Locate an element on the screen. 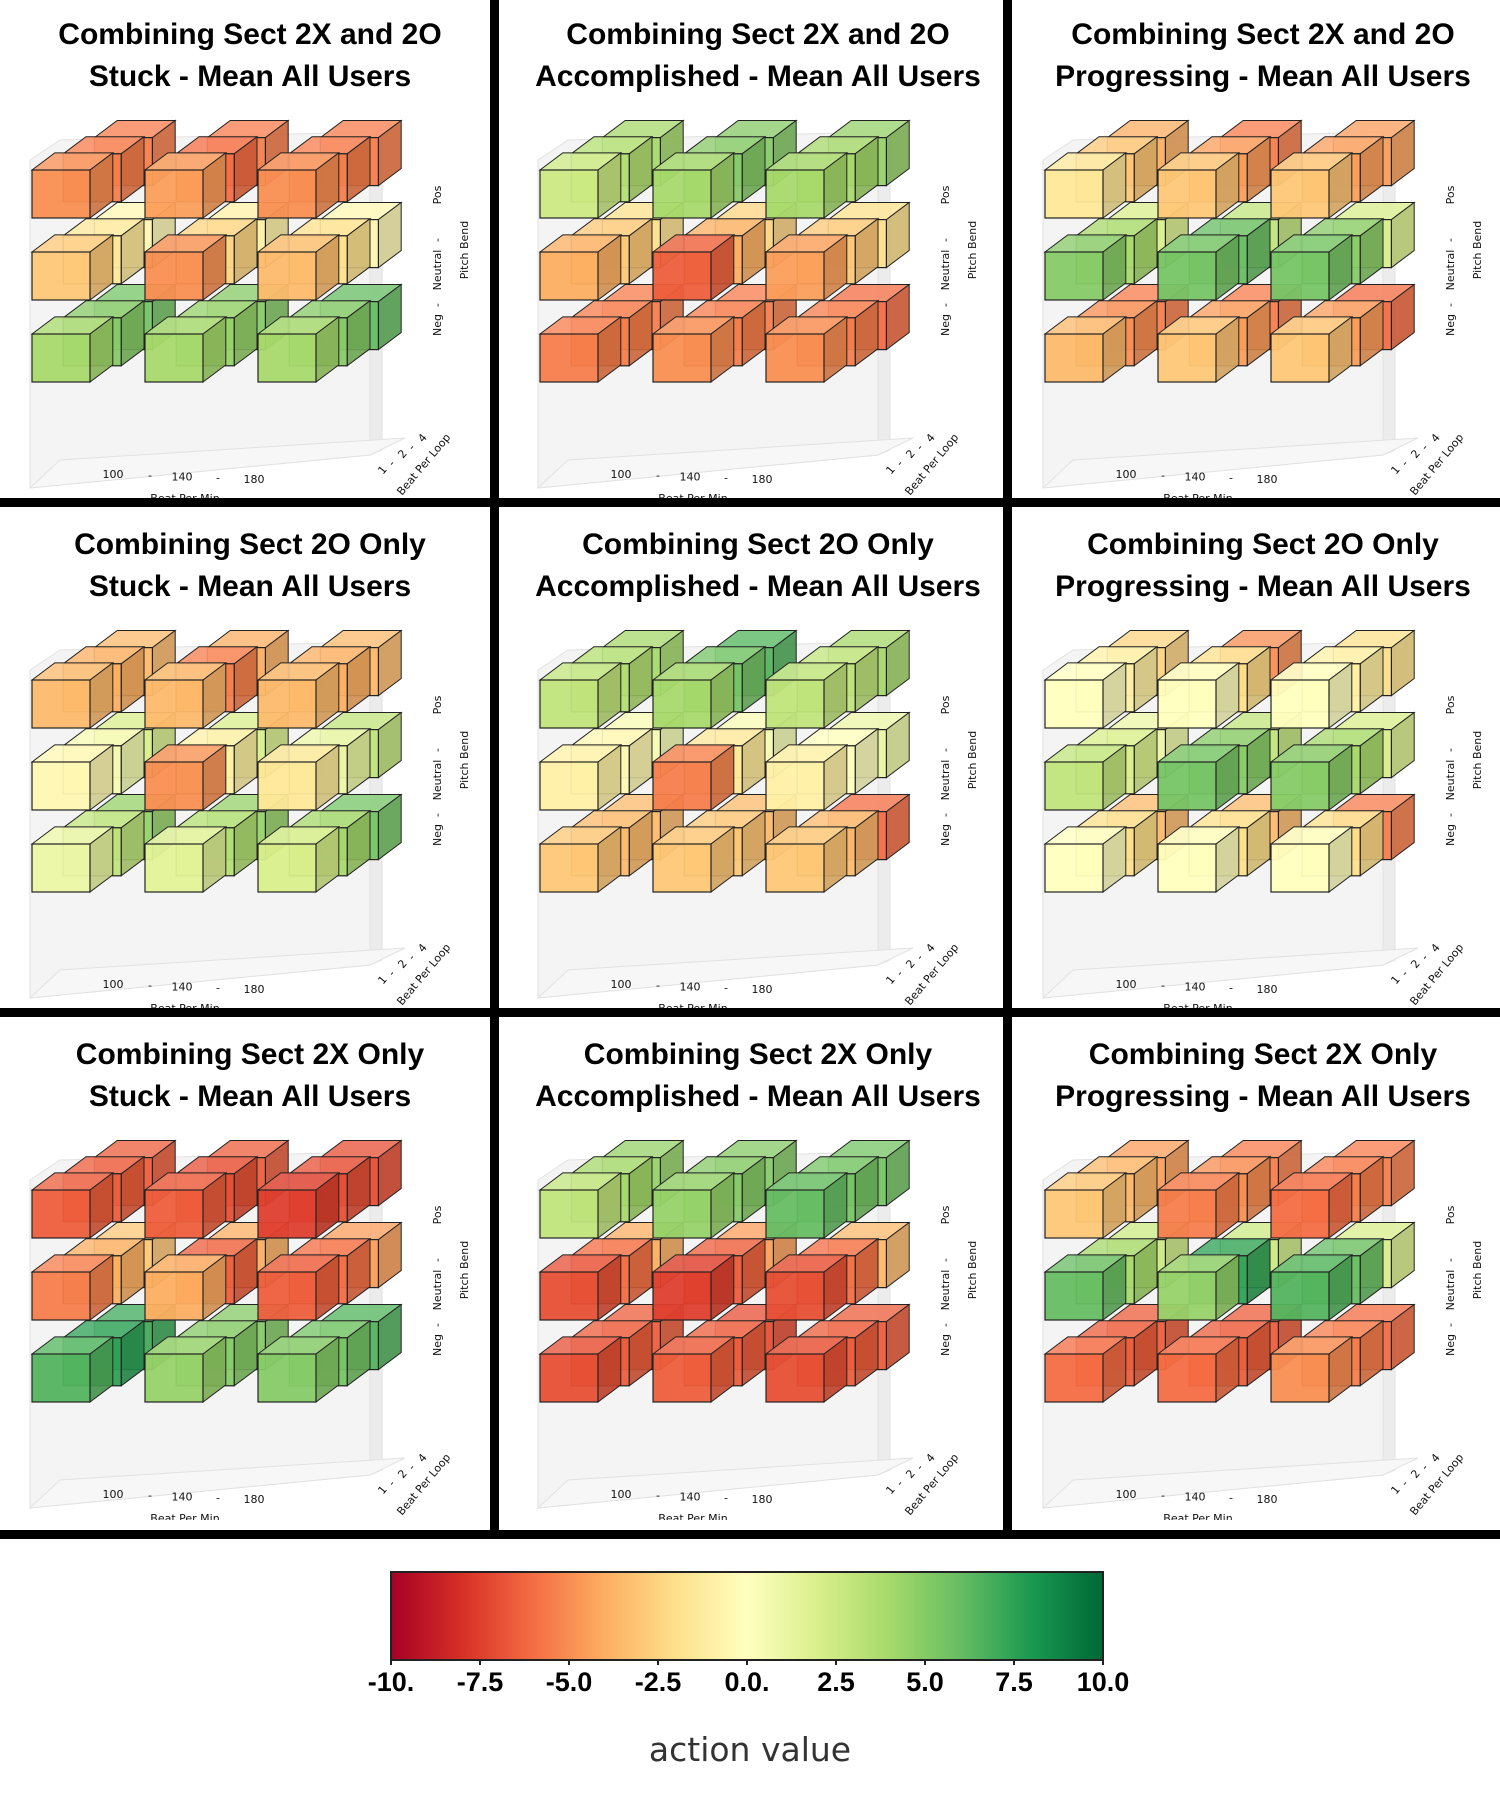  panel-title-line1: Combining Sect 2X Only is located at coordinates (758, 1054).